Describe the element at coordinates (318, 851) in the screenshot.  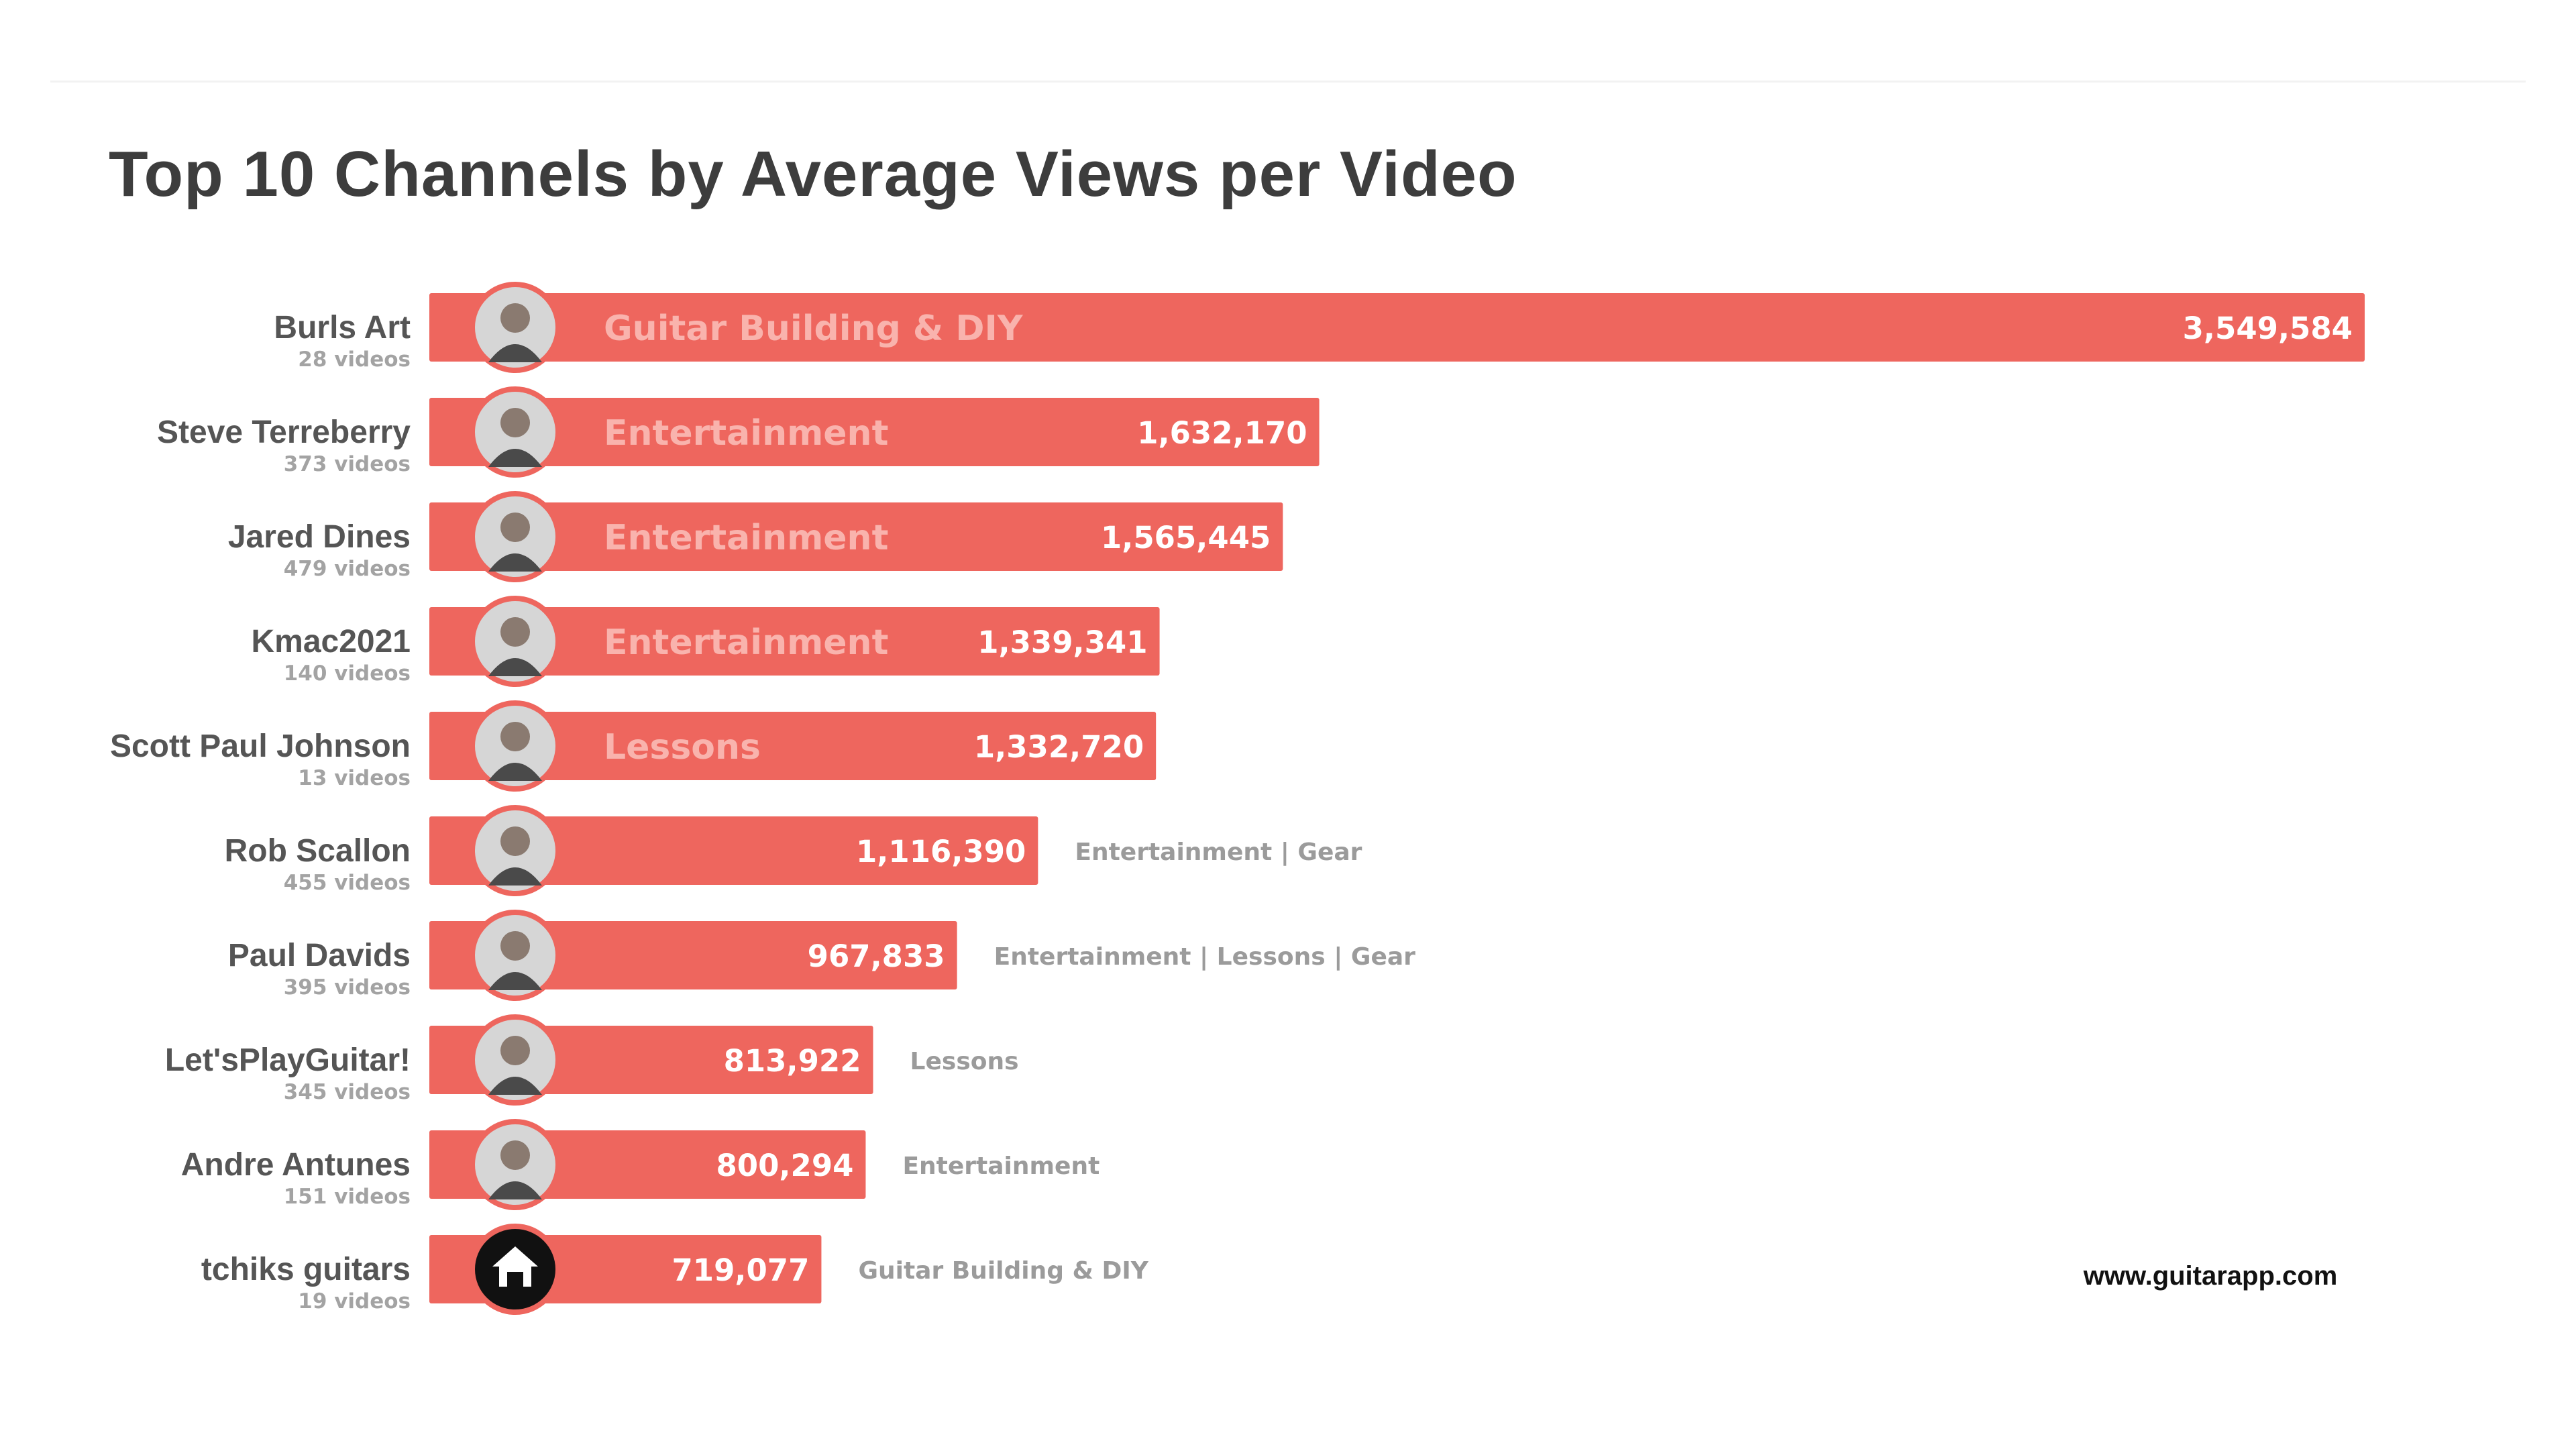
I see `channel-name-label: Rob Scallon` at that location.